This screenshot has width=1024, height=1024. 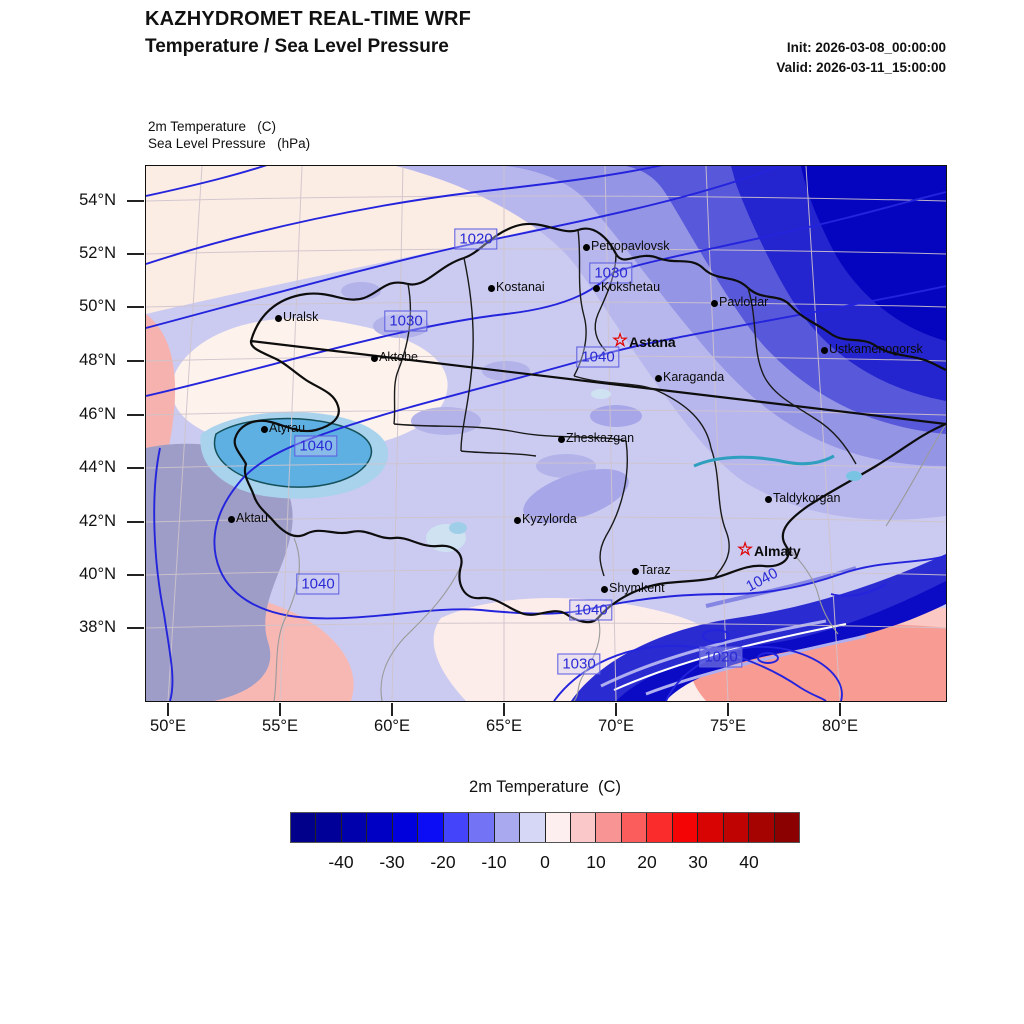 I want to click on lat-axis-label: 40°N, so click(x=97, y=574).